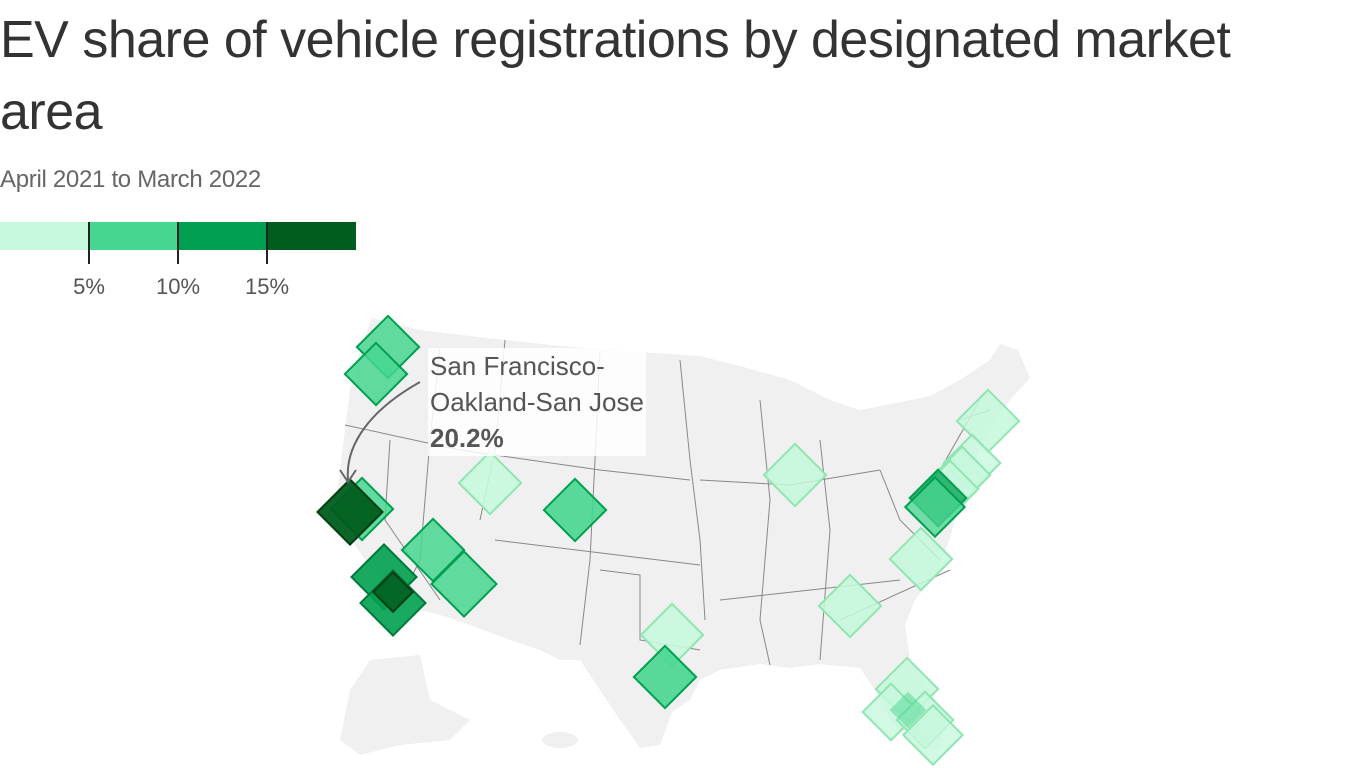  I want to click on alaska-landmass, so click(405, 705).